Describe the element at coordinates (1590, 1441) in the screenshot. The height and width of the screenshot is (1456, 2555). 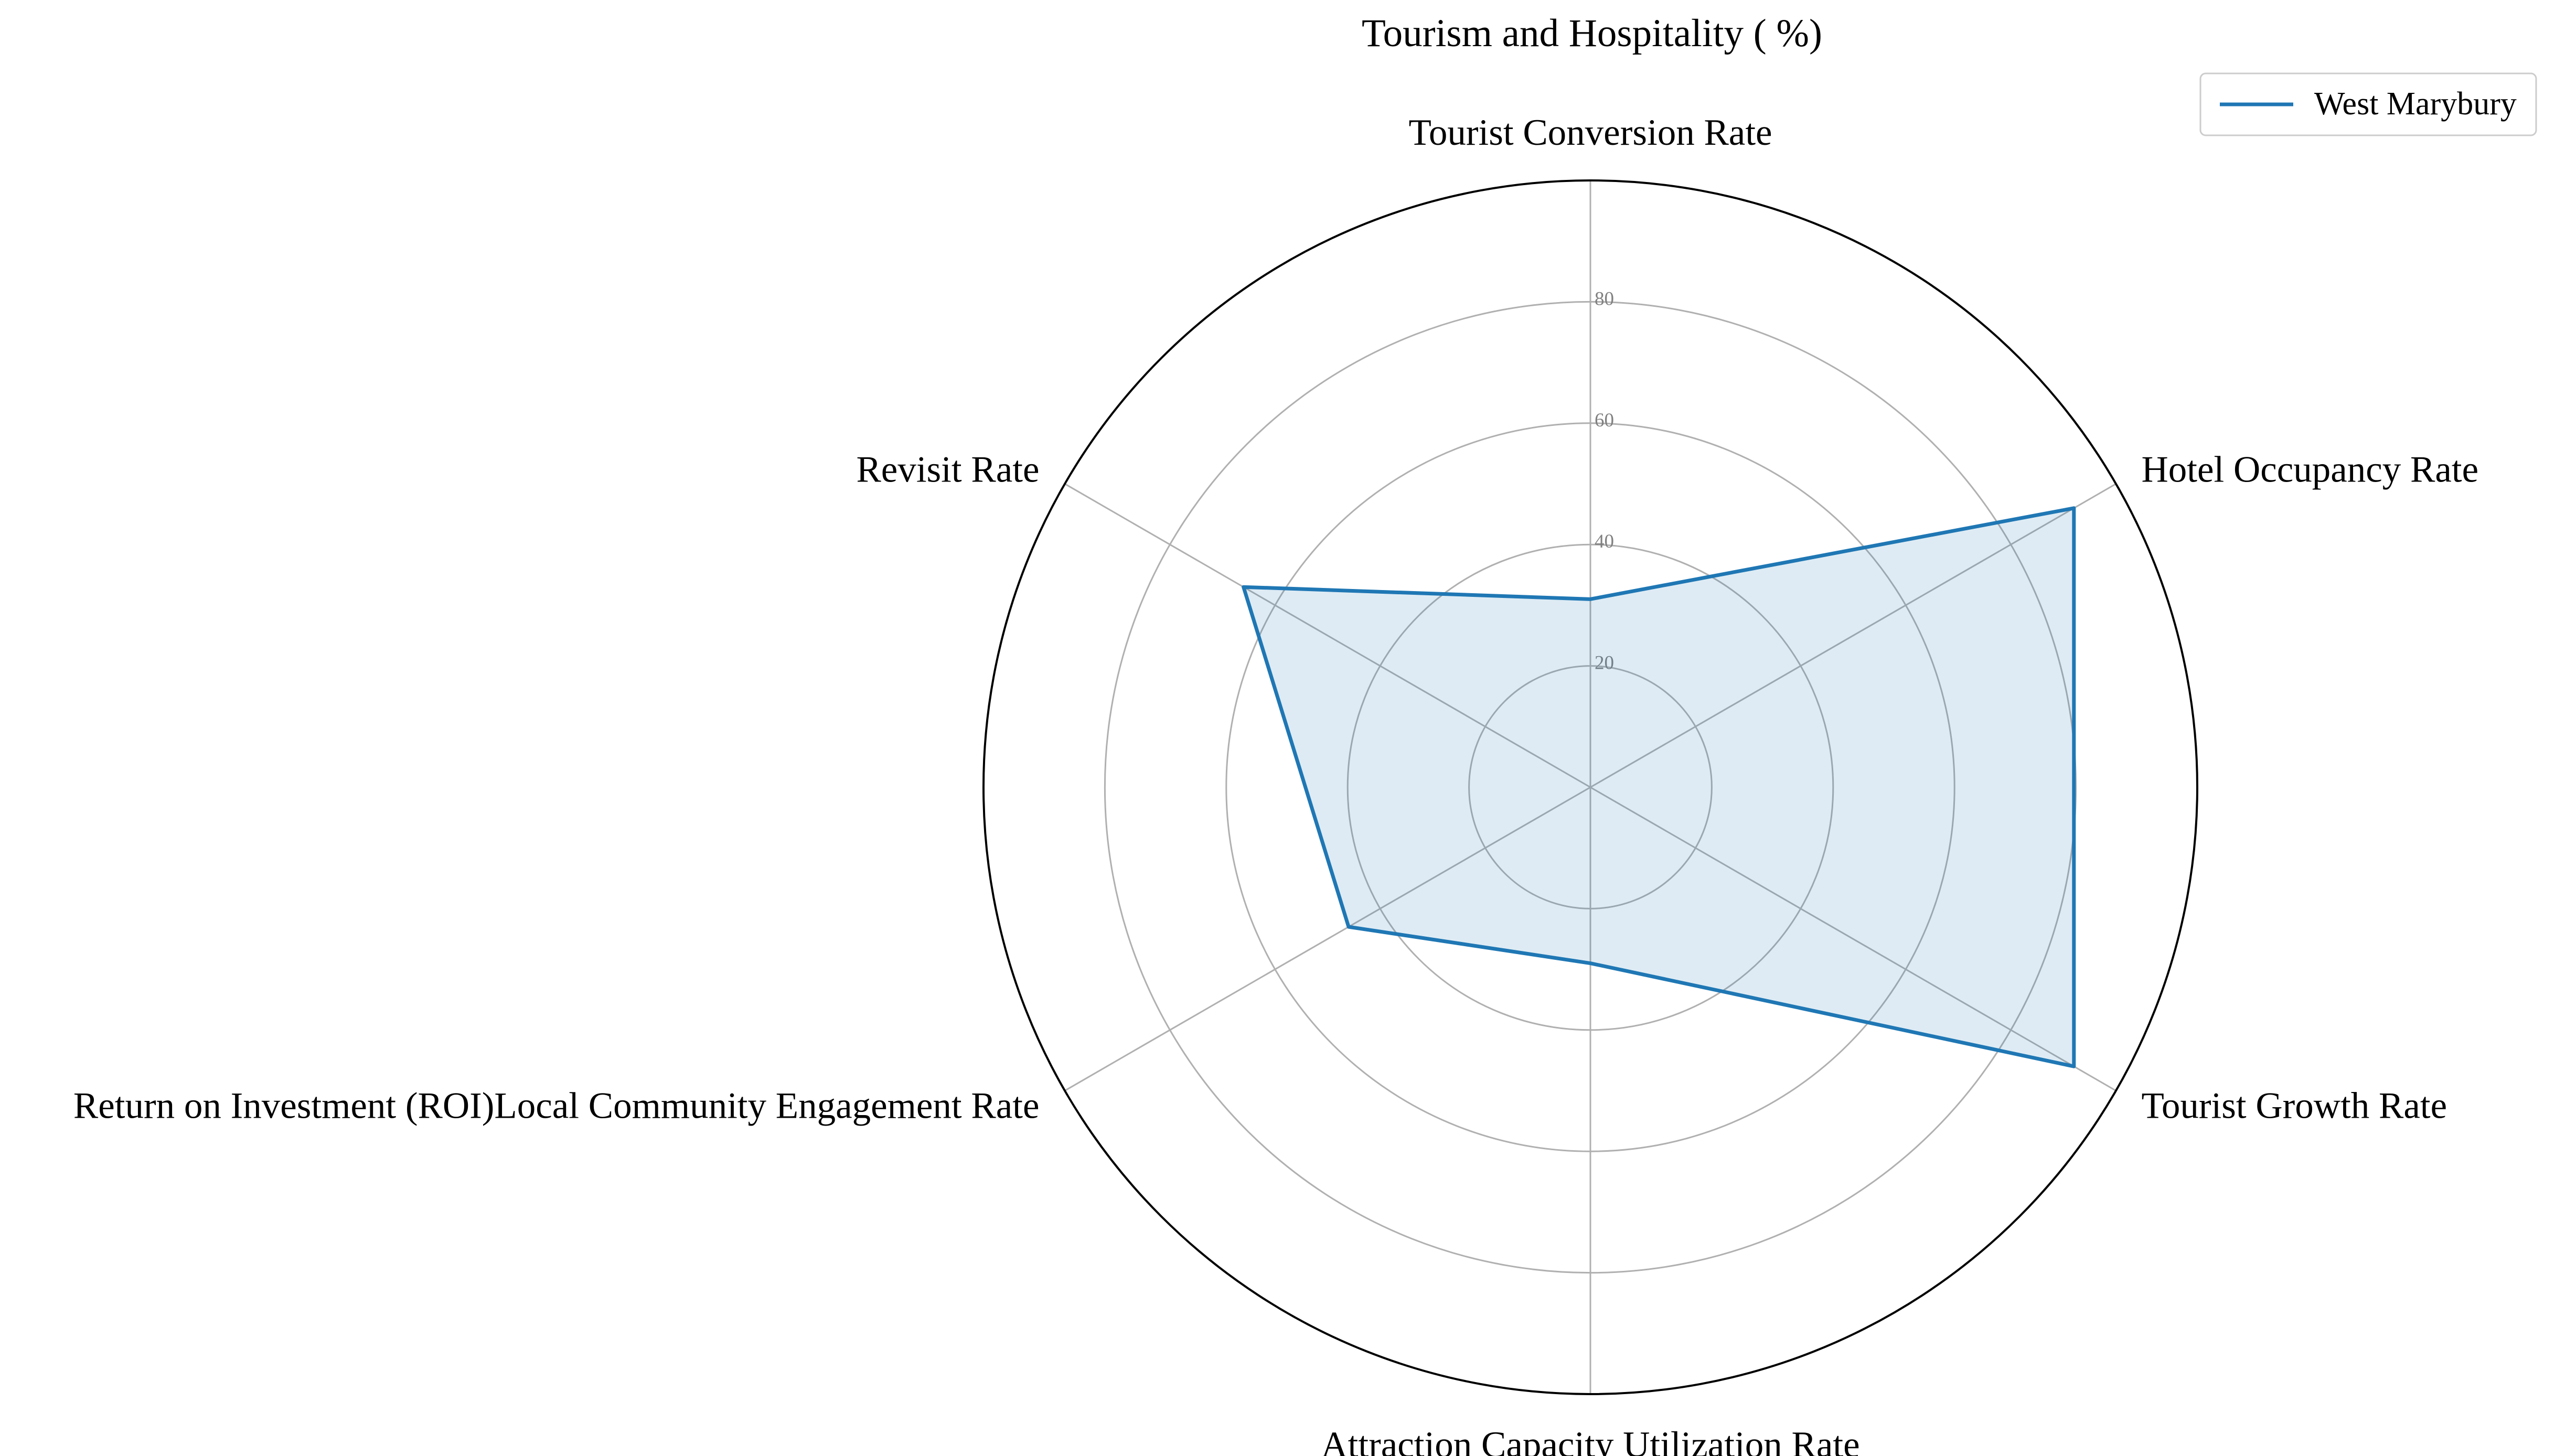
I see `axis-label-attraction-capacity-utilization-rate: Attraction Capacity Utilization Rate` at that location.